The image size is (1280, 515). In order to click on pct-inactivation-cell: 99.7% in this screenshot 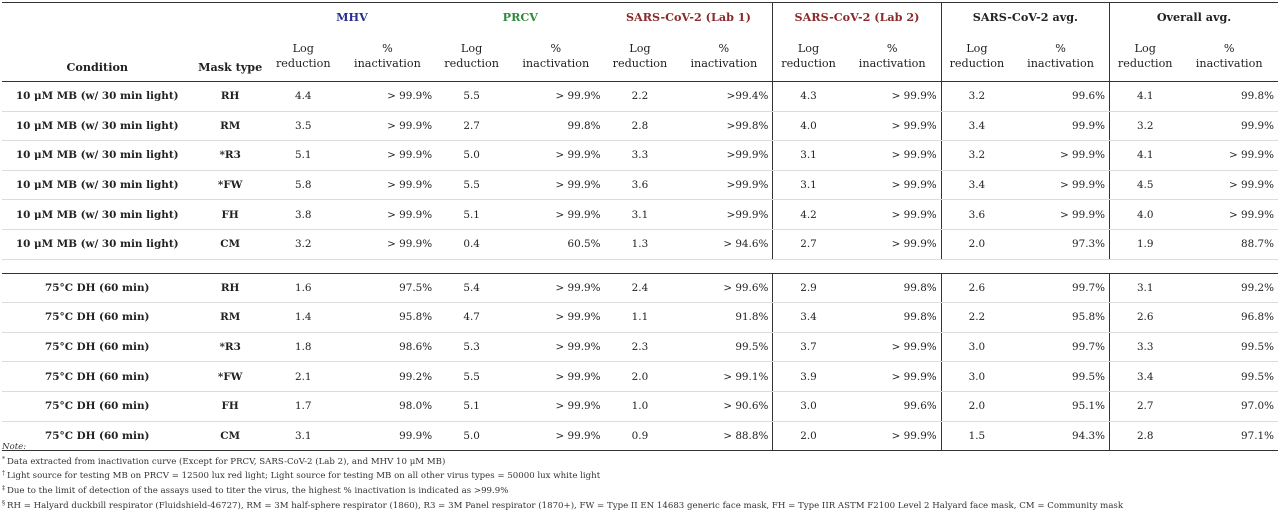, I will do `click(1061, 288)`.